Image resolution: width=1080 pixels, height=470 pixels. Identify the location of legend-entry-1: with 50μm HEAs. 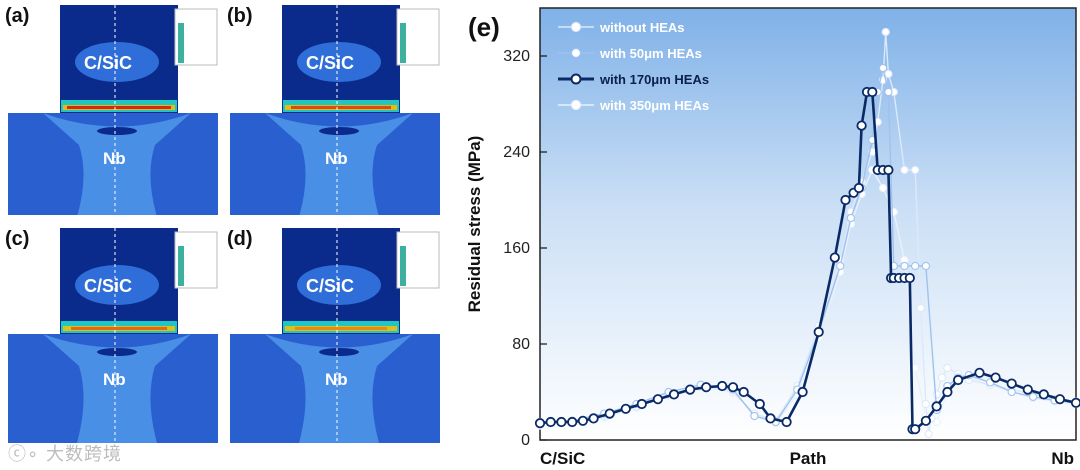
(630, 53).